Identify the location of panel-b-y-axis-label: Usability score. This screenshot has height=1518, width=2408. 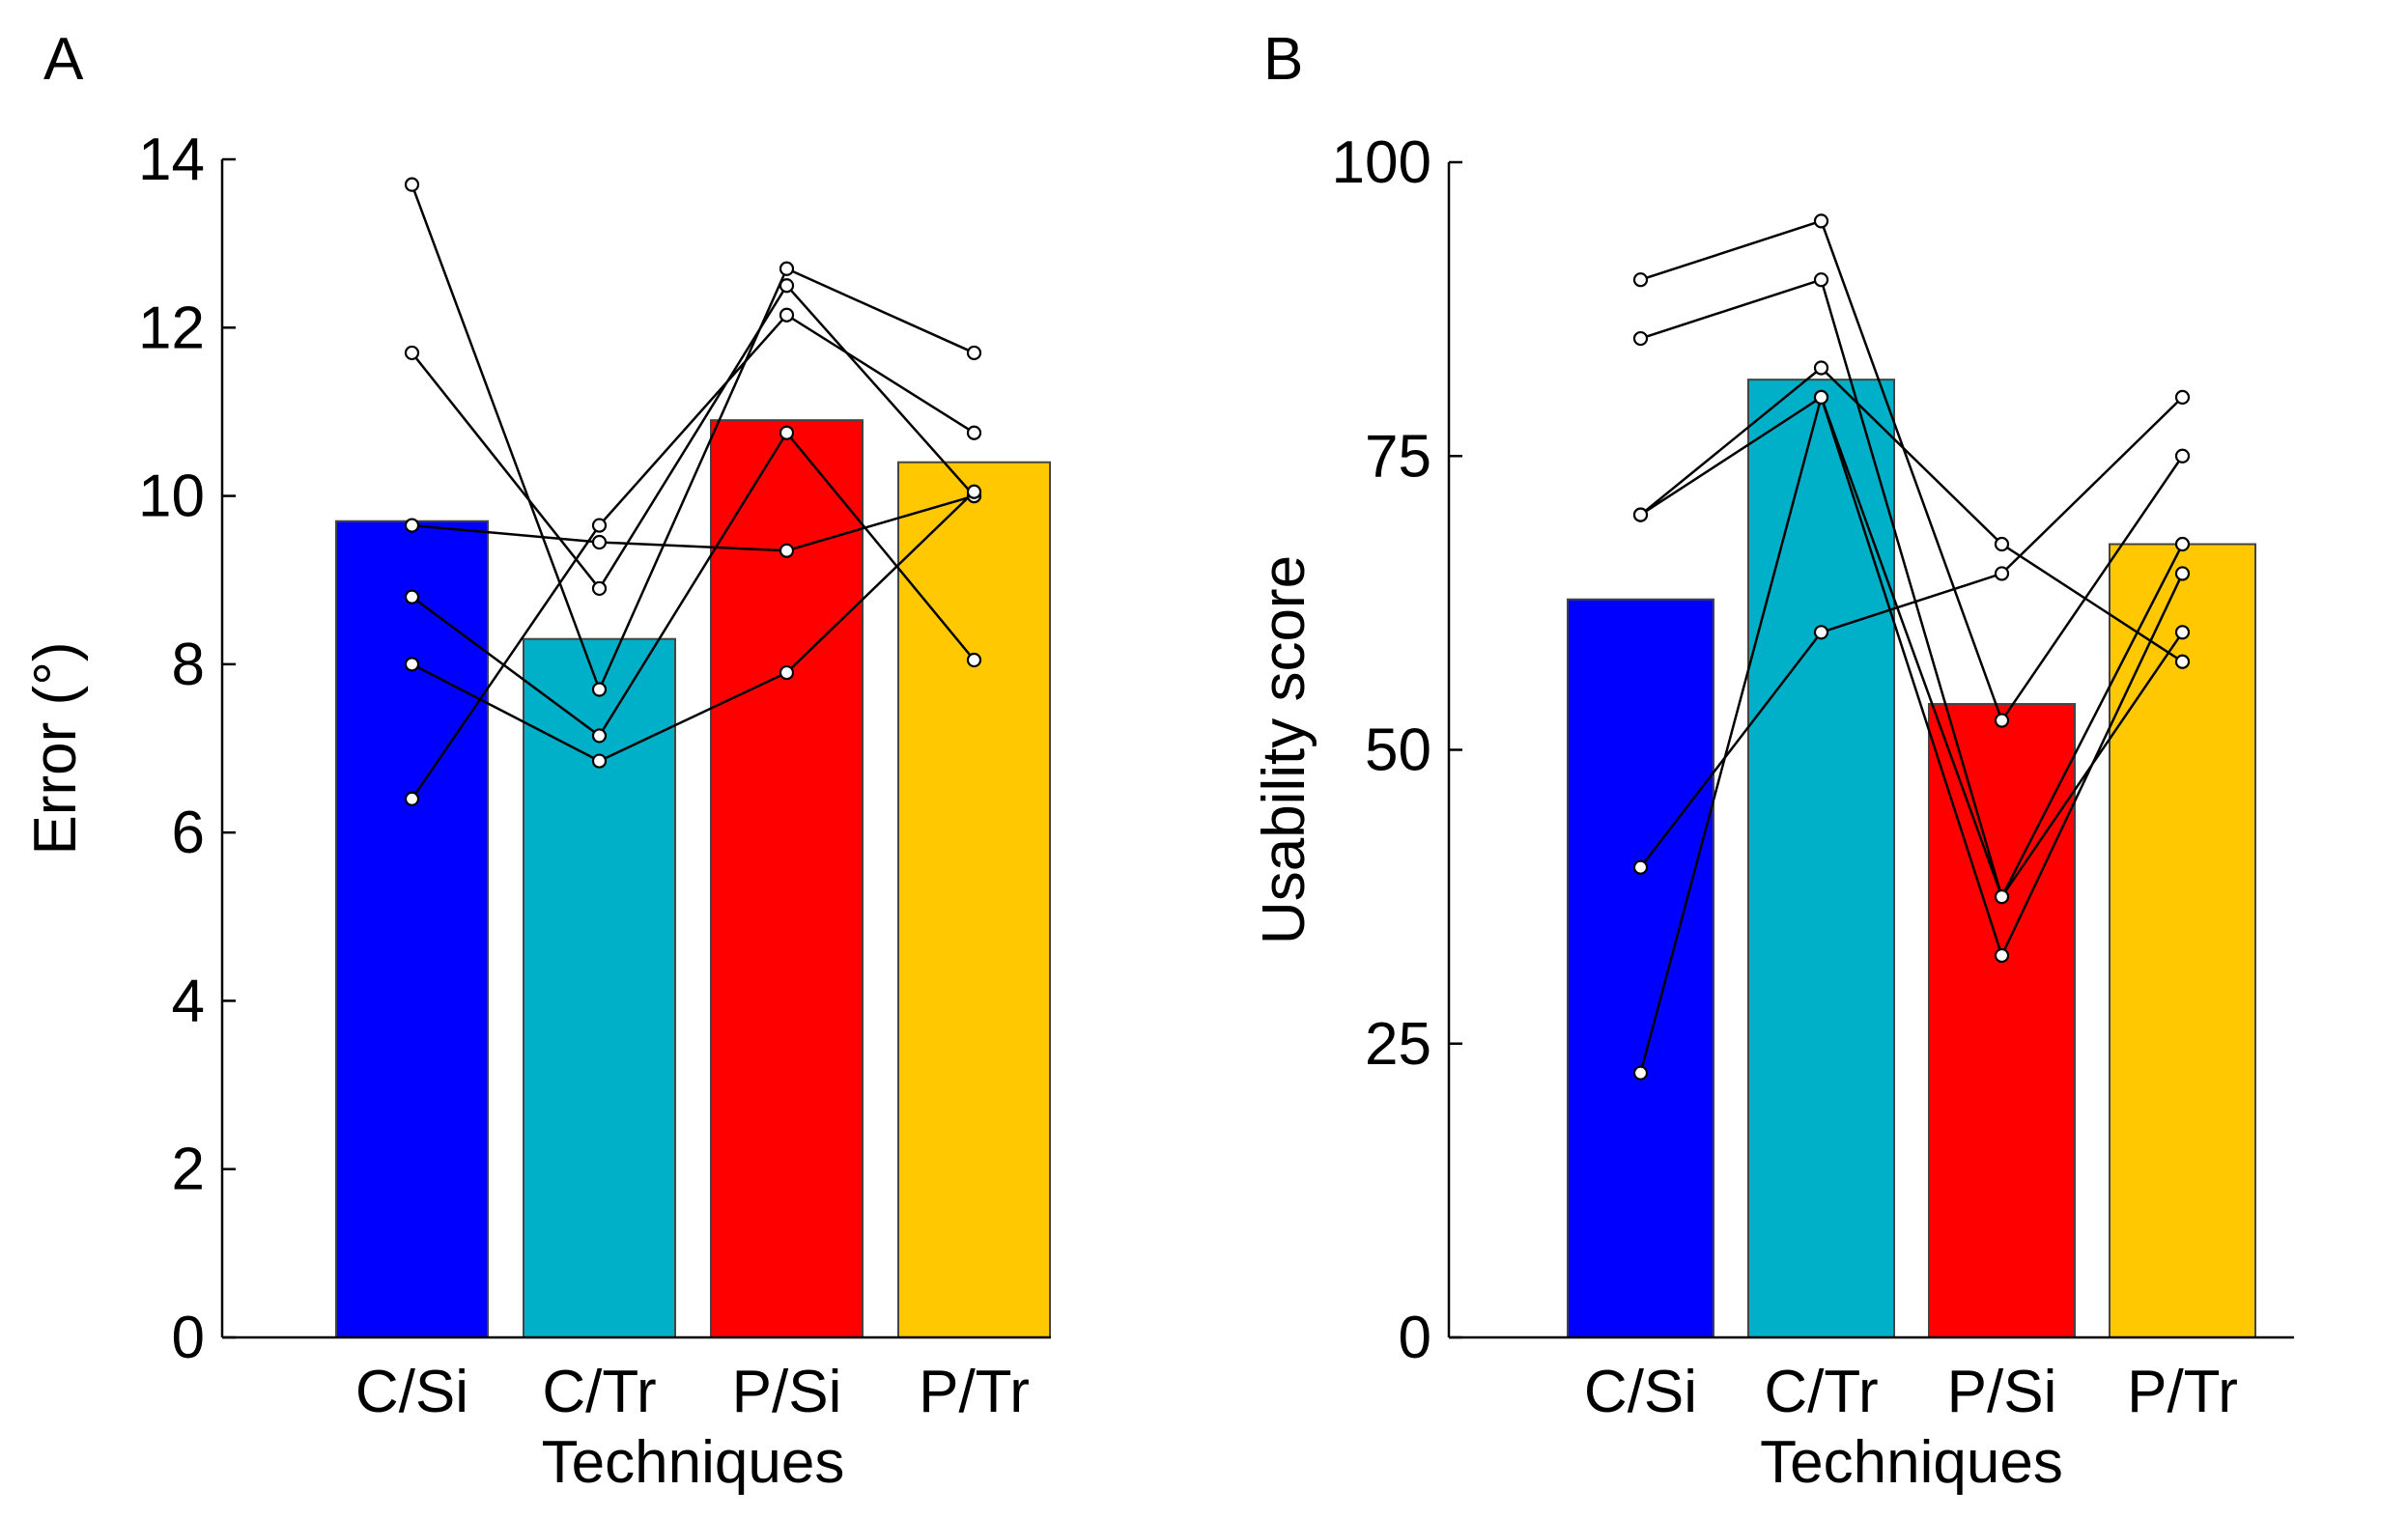
(1284, 749).